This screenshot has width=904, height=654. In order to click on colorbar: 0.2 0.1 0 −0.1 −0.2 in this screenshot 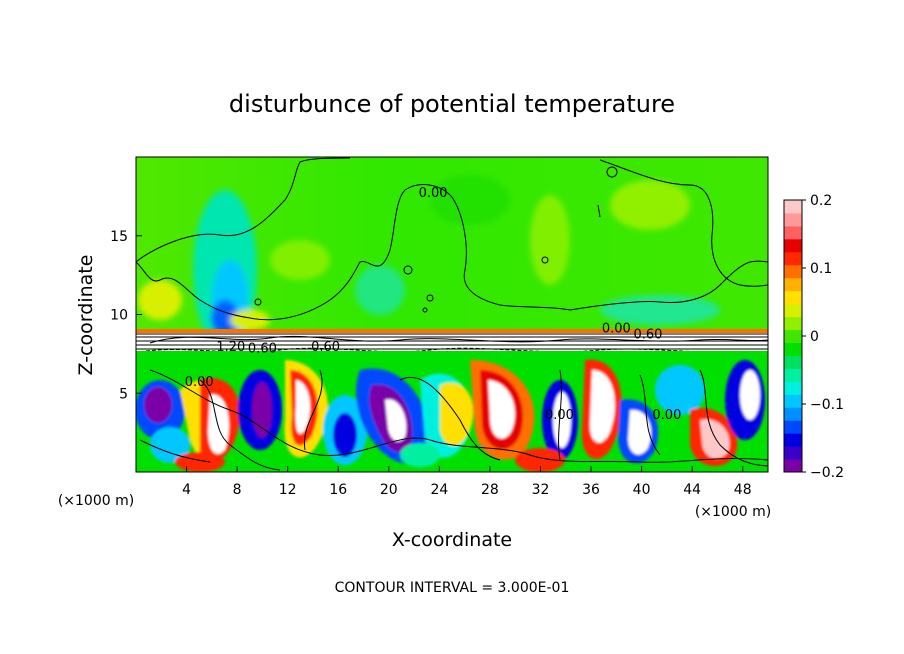, I will do `click(813, 337)`.